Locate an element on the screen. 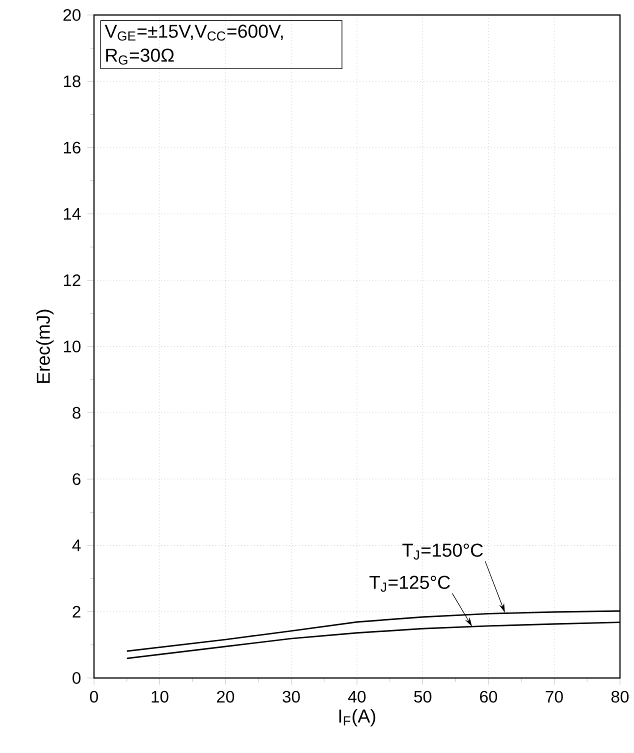  x-tick-label: 20 is located at coordinates (225, 696).